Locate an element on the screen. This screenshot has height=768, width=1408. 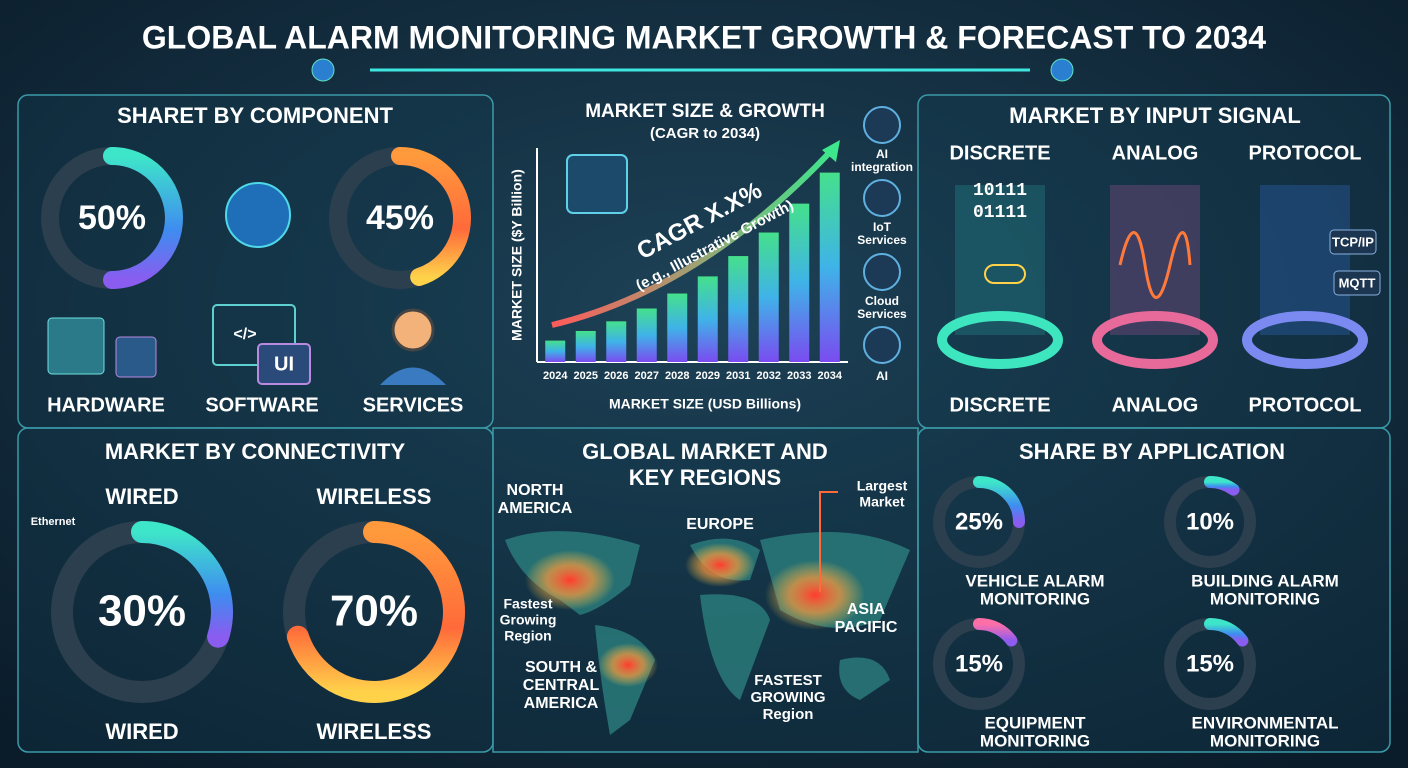
share-label: 10% is located at coordinates (1210, 521).